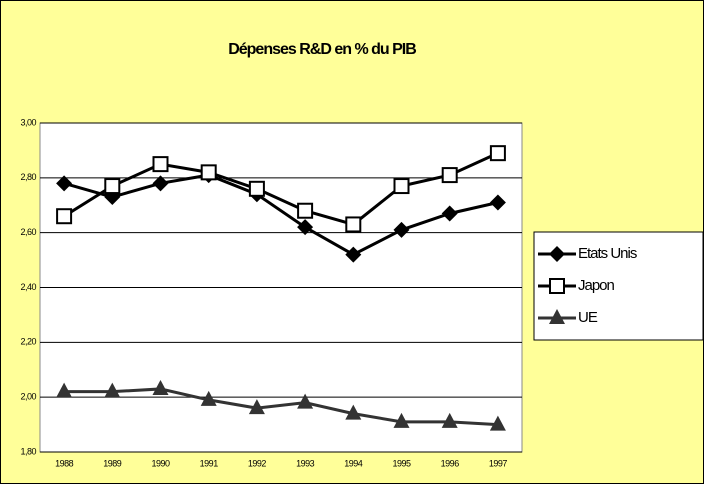  Describe the element at coordinates (112, 463) in the screenshot. I see `x-tick-label: 1989` at that location.